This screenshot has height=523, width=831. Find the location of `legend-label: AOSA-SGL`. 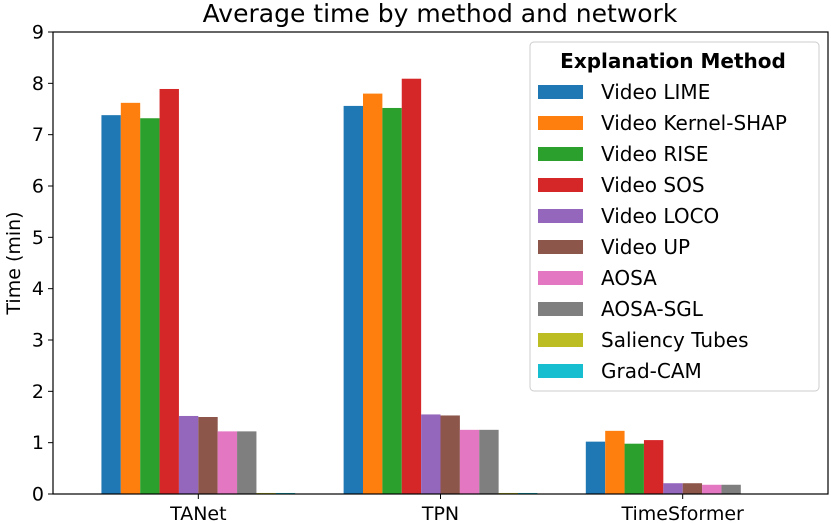

legend-label: AOSA-SGL is located at coordinates (652, 309).